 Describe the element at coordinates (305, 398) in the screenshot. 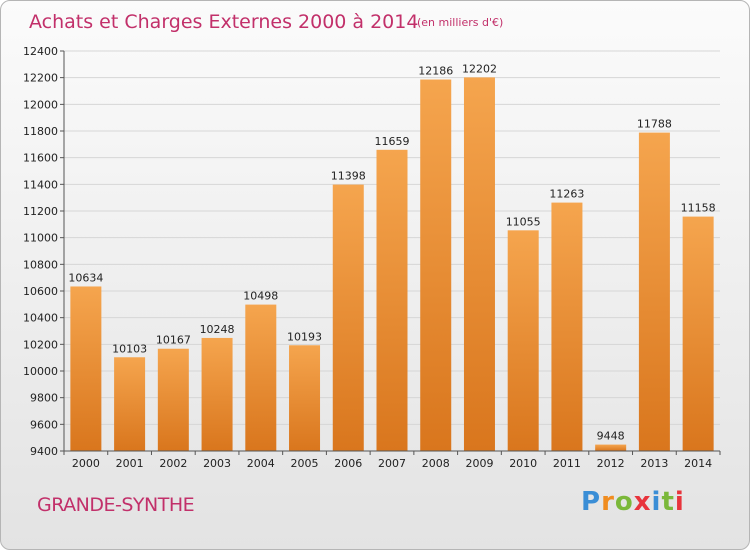

I see `bar-2005` at that location.